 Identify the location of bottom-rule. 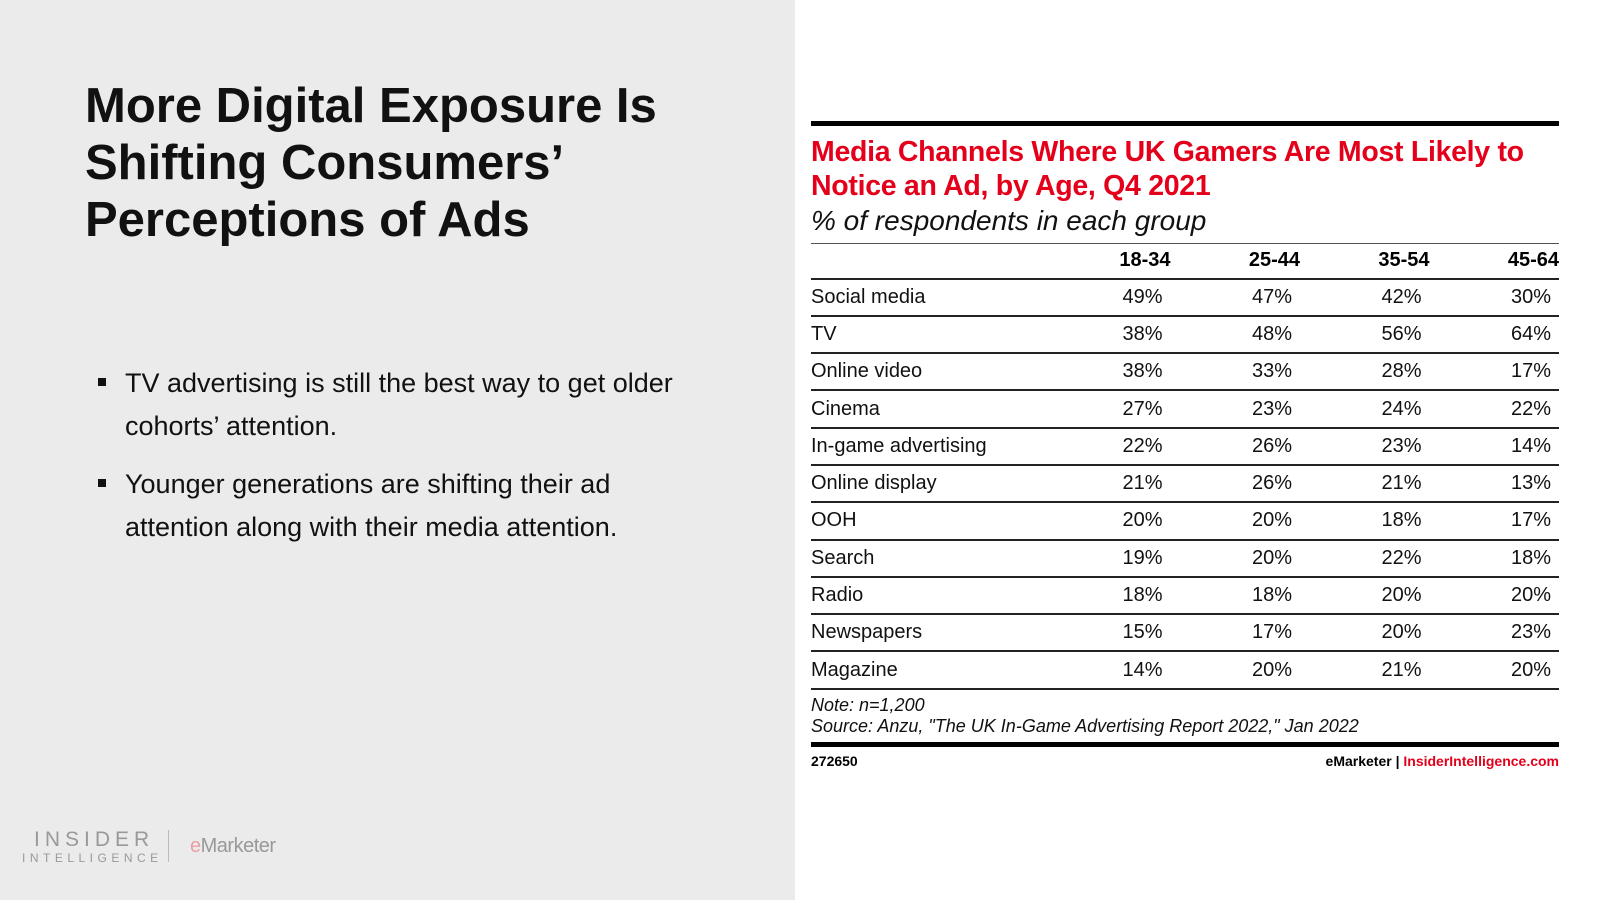
(1185, 744).